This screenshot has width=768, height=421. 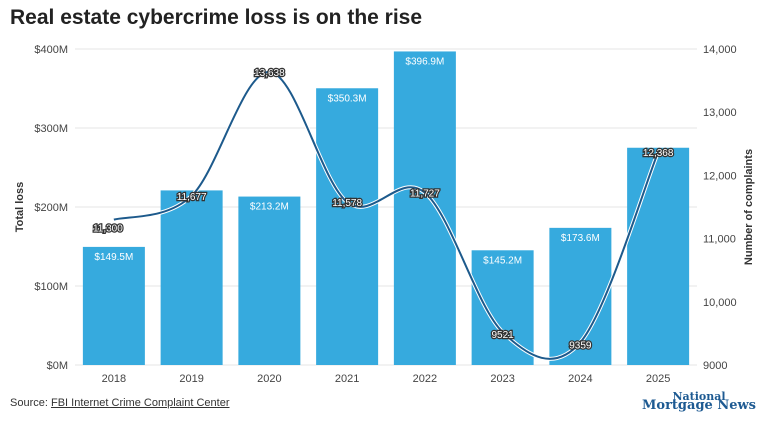 I want to click on x-tick-label: 2021, so click(x=347, y=379).